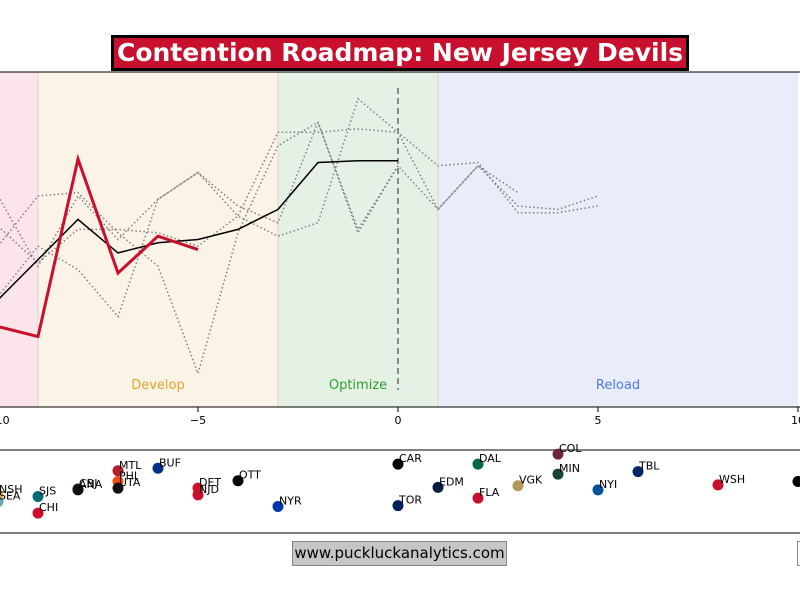 The height and width of the screenshot is (600, 800). I want to click on comparable-trajectory-line, so click(199, 194).